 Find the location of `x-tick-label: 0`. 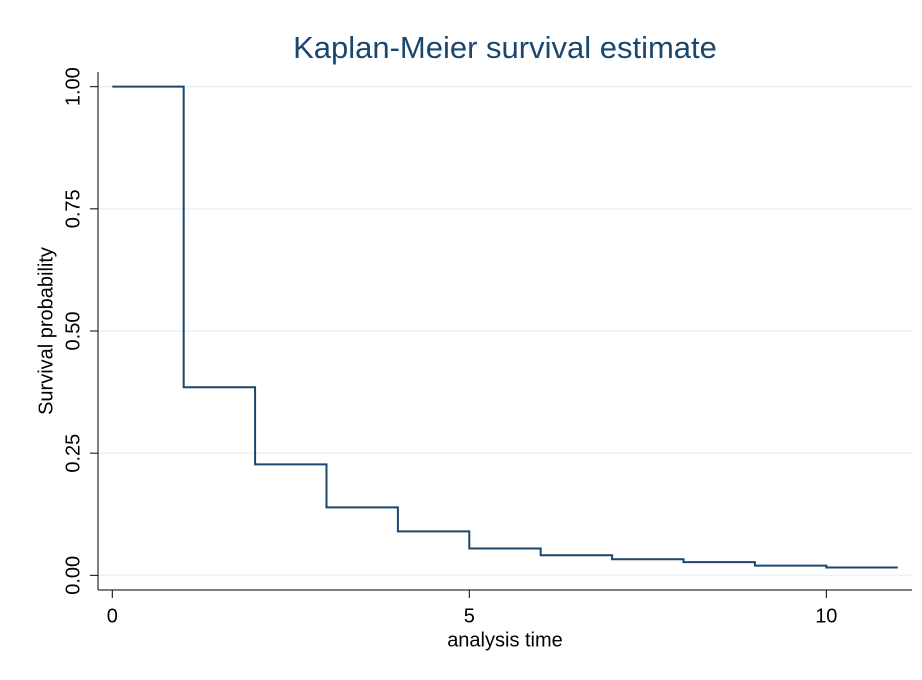

x-tick-label: 0 is located at coordinates (112, 616).